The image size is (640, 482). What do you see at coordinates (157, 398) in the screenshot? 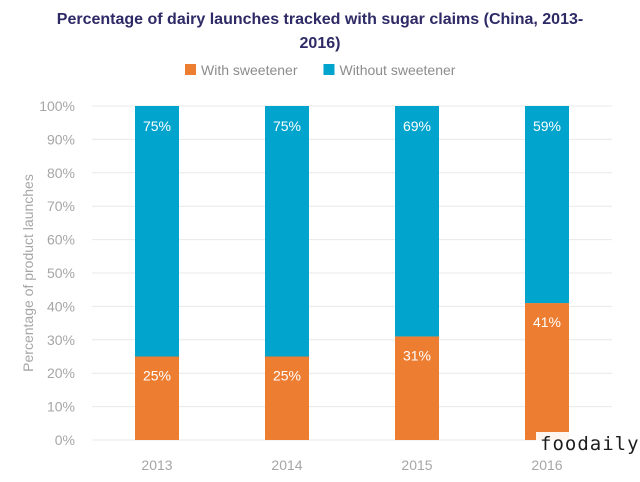
I see `bar-with-sweetener-2013` at bounding box center [157, 398].